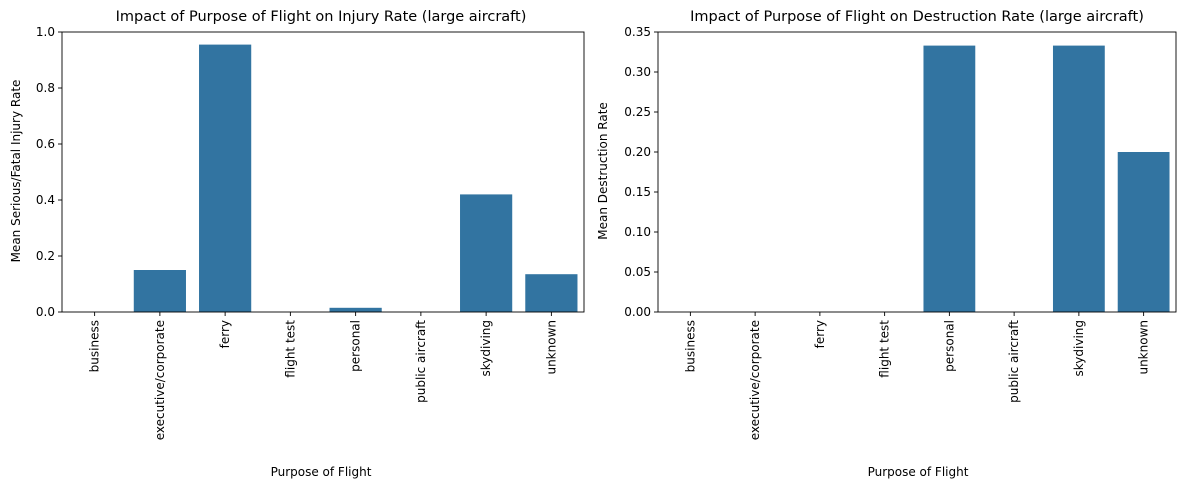 The image size is (1190, 490). What do you see at coordinates (637, 32) in the screenshot?
I see `y-tick-label: 0.35` at bounding box center [637, 32].